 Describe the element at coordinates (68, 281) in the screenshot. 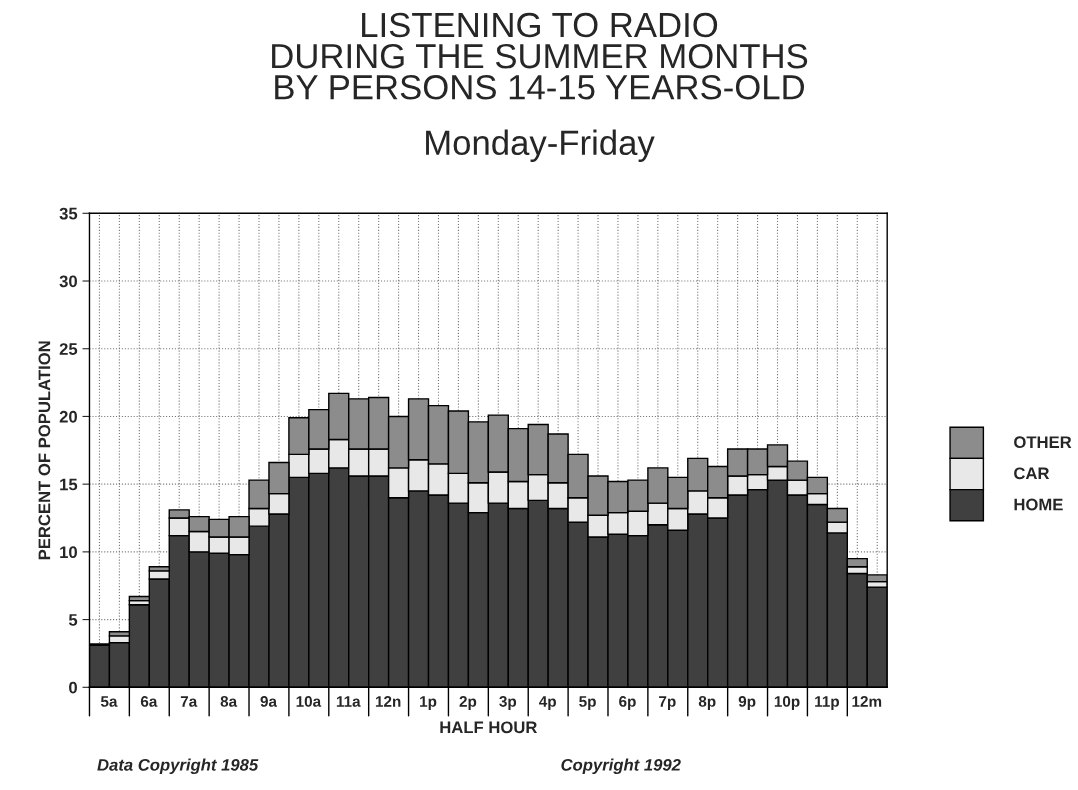

I see `y-tick-label: 30` at that location.